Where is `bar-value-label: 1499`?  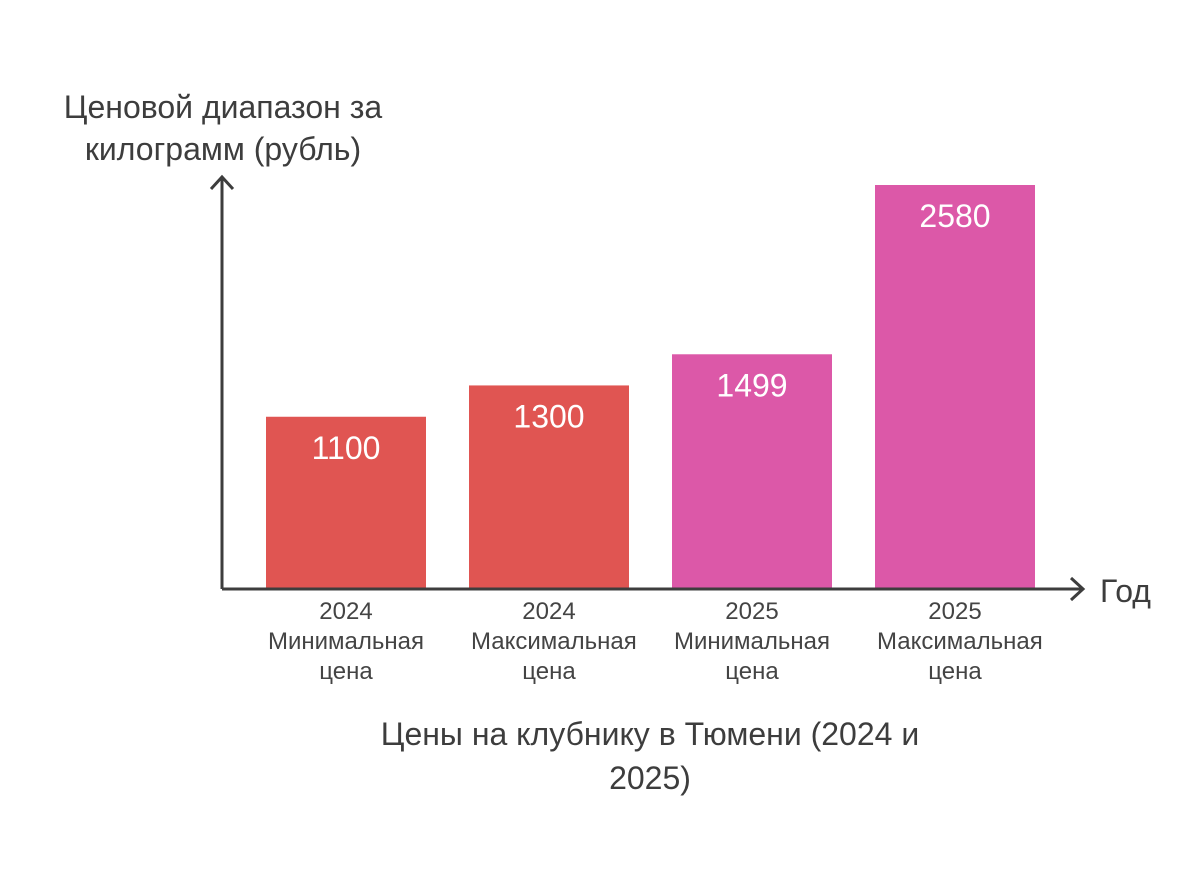
bar-value-label: 1499 is located at coordinates (751, 385).